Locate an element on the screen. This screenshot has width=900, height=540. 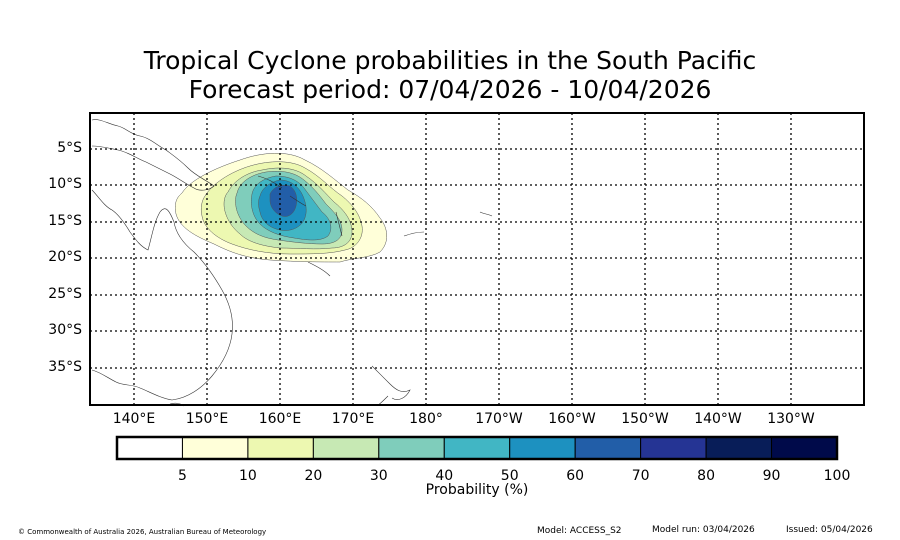
colorbar-tick-label: 60 is located at coordinates (575, 476).